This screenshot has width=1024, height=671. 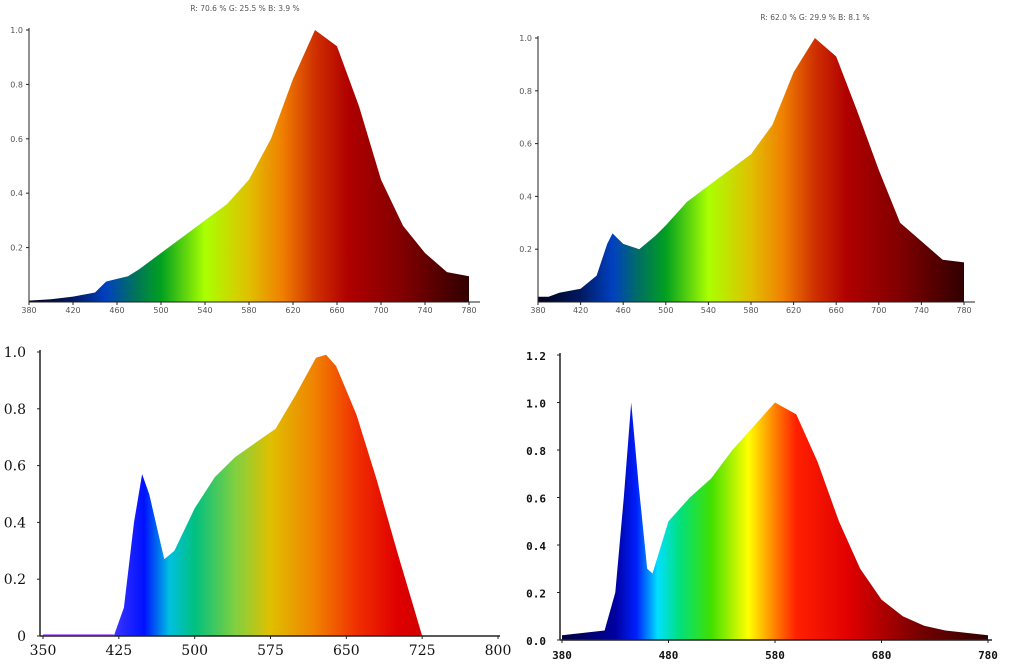 I want to click on y-tick-label: 0, so click(x=21, y=637).